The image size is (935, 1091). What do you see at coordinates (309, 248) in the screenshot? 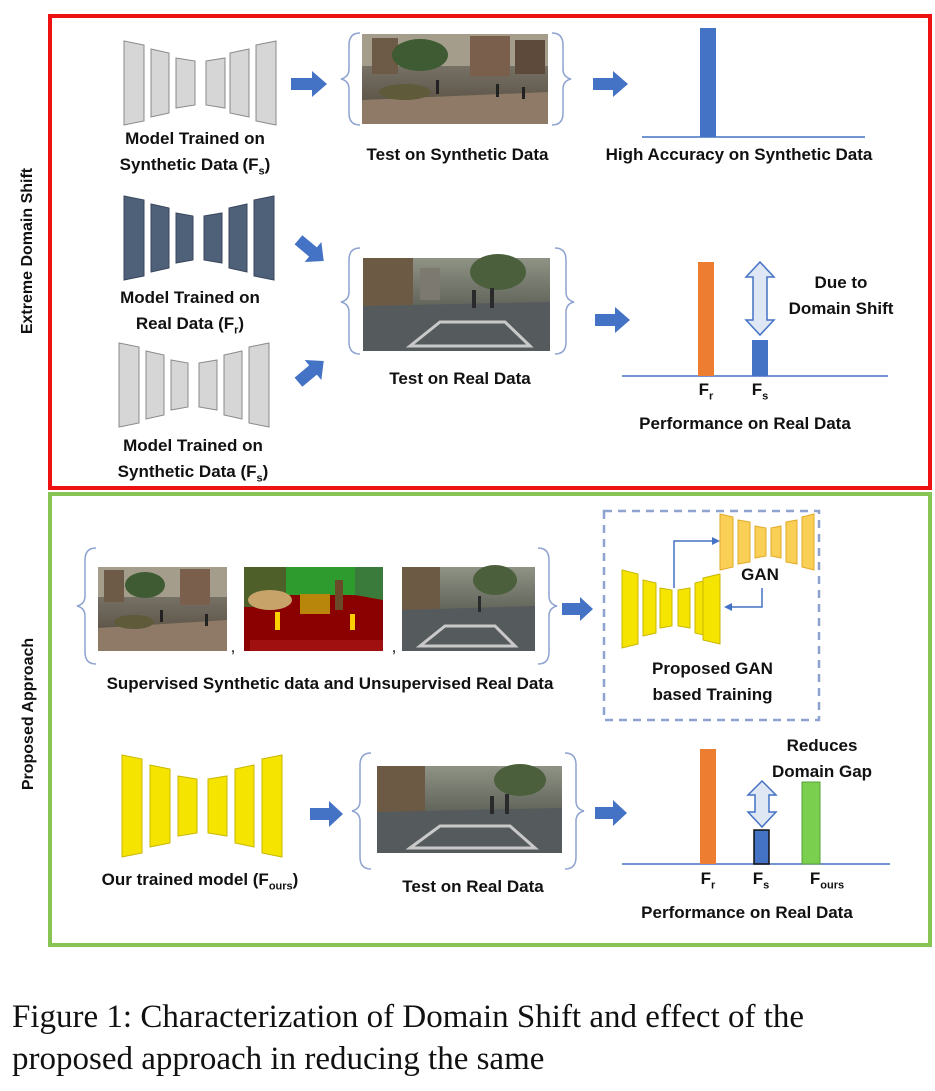
I see `arrow-down-right-icon` at bounding box center [309, 248].